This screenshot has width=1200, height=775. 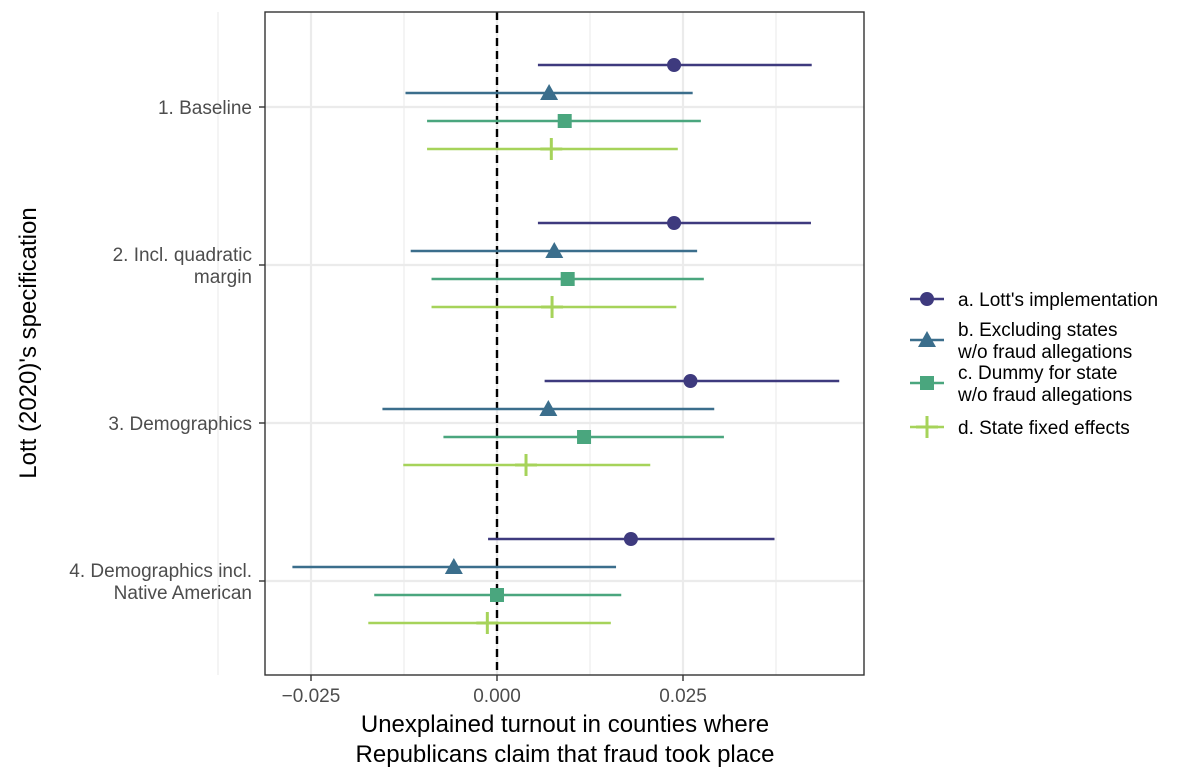 What do you see at coordinates (927, 299) in the screenshot?
I see `legend-marker-a` at bounding box center [927, 299].